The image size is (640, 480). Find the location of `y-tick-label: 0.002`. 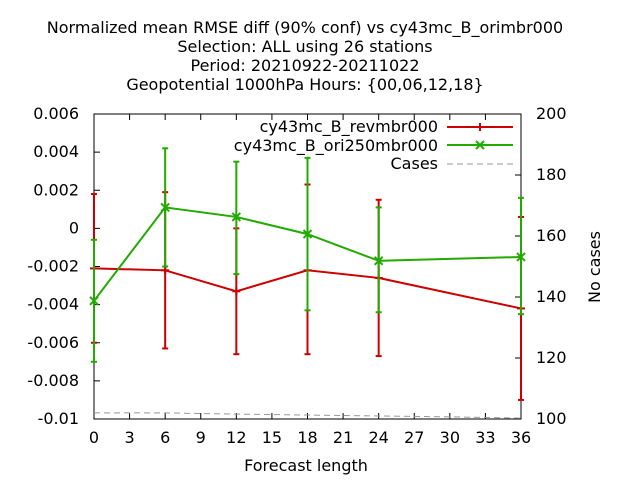

y-tick-label: 0.002 is located at coordinates (56, 189).